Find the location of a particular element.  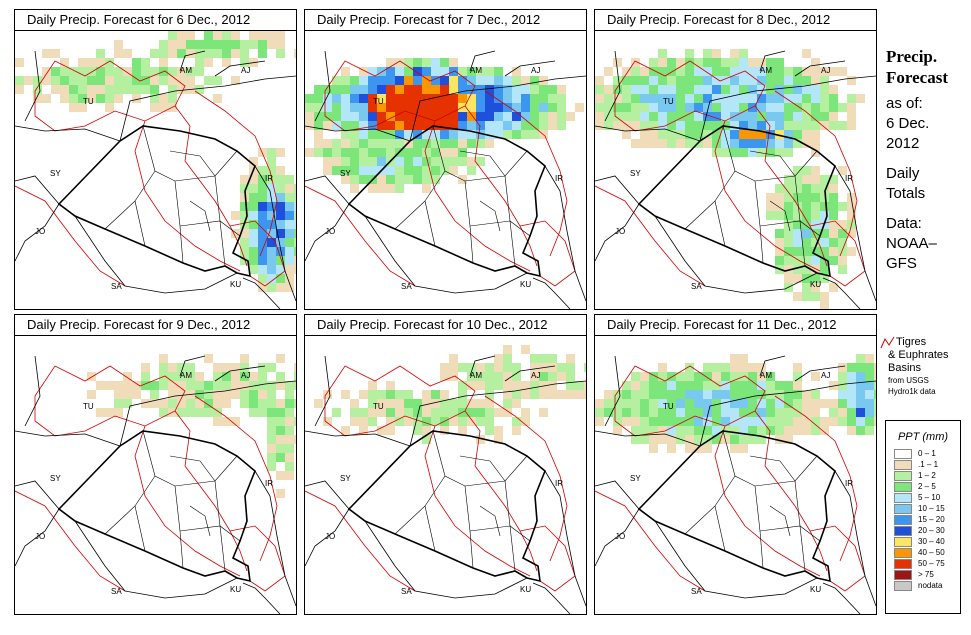

precip-grid is located at coordinates (155, 161).